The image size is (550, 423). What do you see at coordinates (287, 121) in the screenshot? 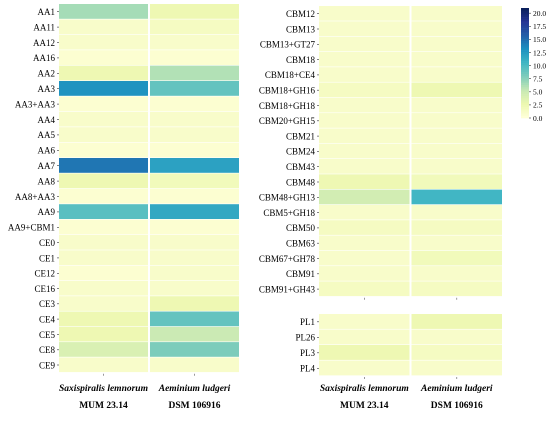
I see `row-label: CBM20+GH15` at bounding box center [287, 121].